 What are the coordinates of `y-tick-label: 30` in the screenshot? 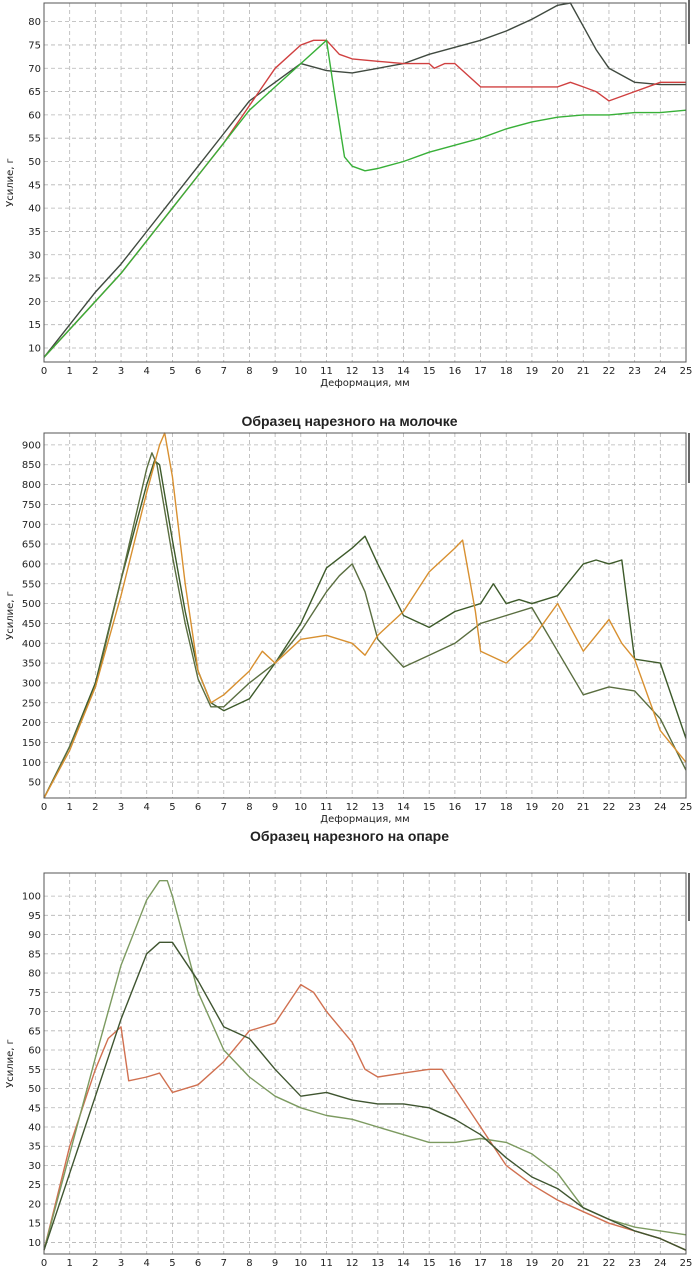 It's located at (34, 1166).